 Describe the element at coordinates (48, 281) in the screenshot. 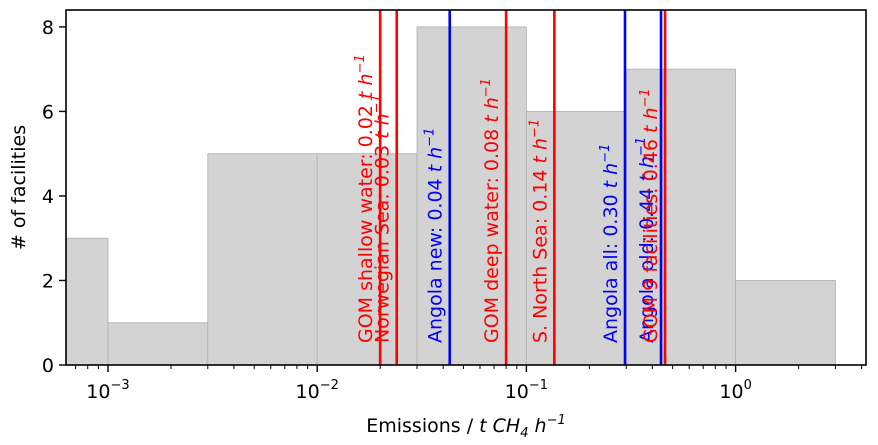

I see `y-tick-label: 2` at that location.